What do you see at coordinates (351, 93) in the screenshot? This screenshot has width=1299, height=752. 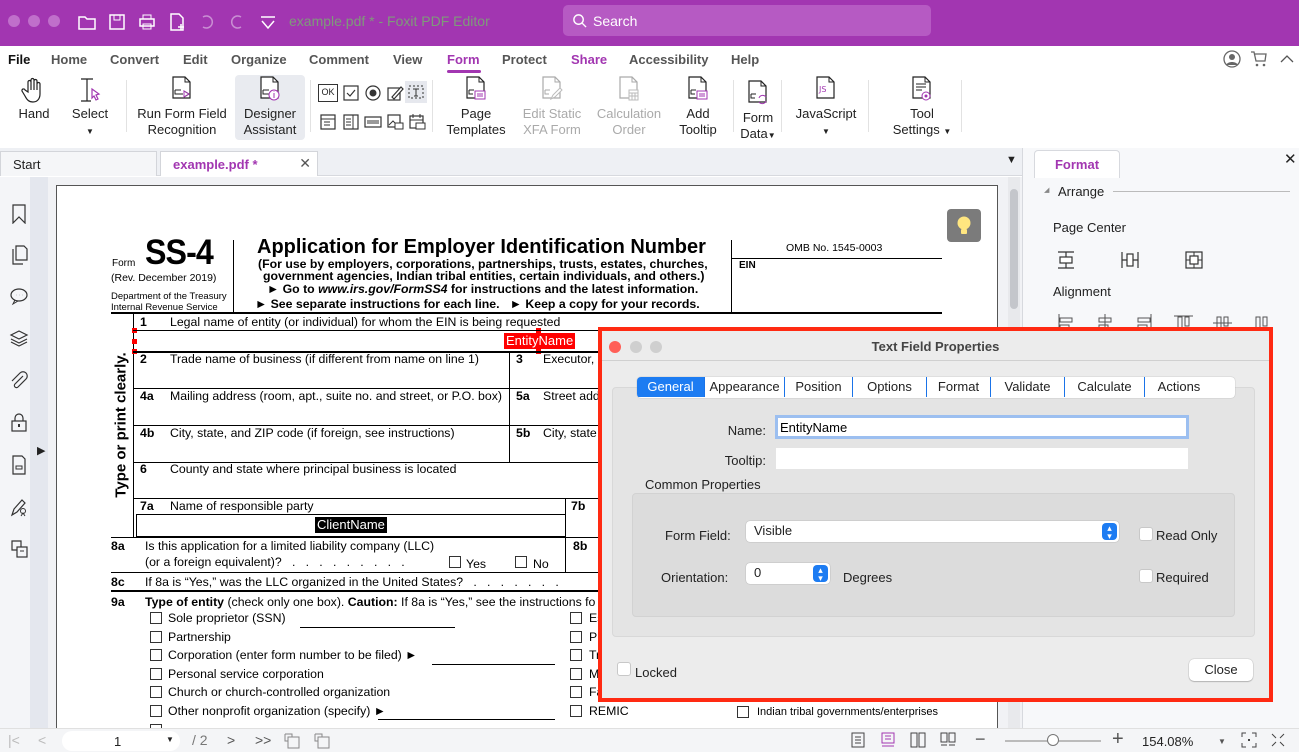 I see `check-box-tool-icon` at bounding box center [351, 93].